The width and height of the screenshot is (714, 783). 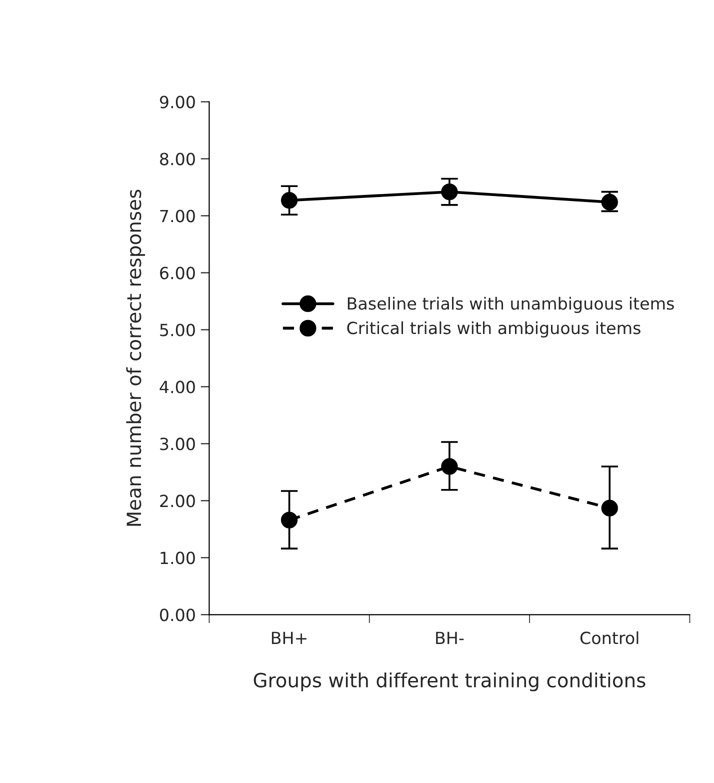 I want to click on x-tick-label: BH-, so click(x=450, y=638).